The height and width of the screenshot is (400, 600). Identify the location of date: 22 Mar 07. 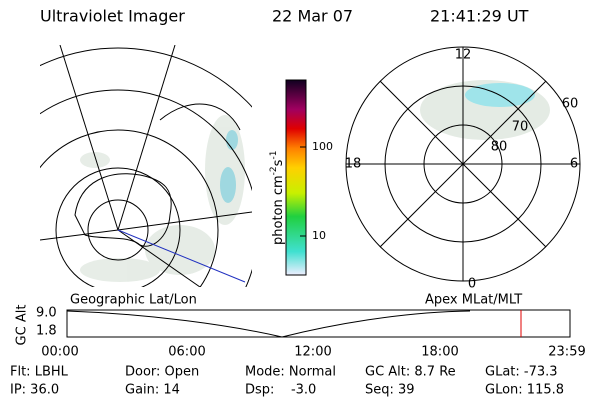
(312, 16).